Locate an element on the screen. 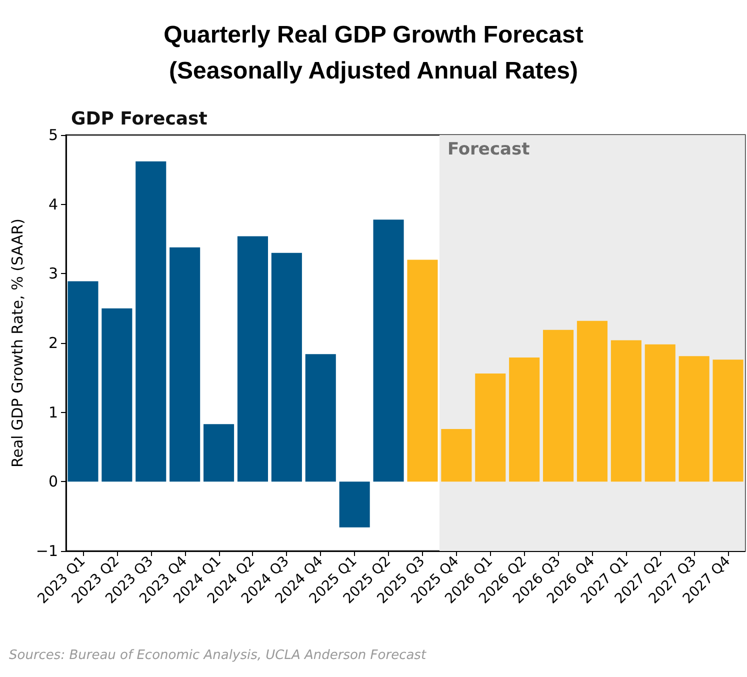  y-tick-label: 4 is located at coordinates (53, 204).